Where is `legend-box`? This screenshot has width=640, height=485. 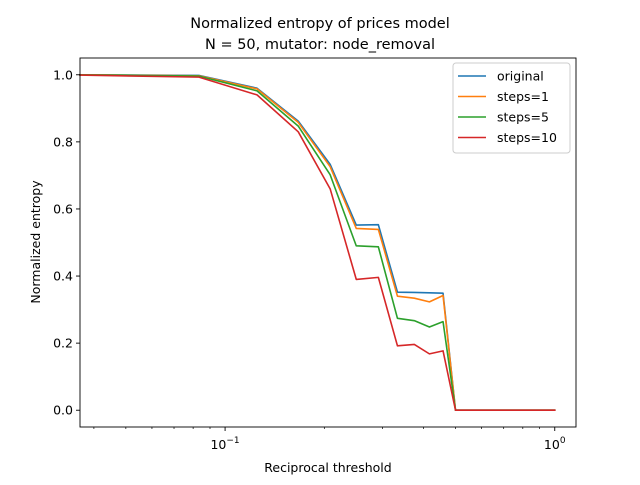 legend-box is located at coordinates (511, 108).